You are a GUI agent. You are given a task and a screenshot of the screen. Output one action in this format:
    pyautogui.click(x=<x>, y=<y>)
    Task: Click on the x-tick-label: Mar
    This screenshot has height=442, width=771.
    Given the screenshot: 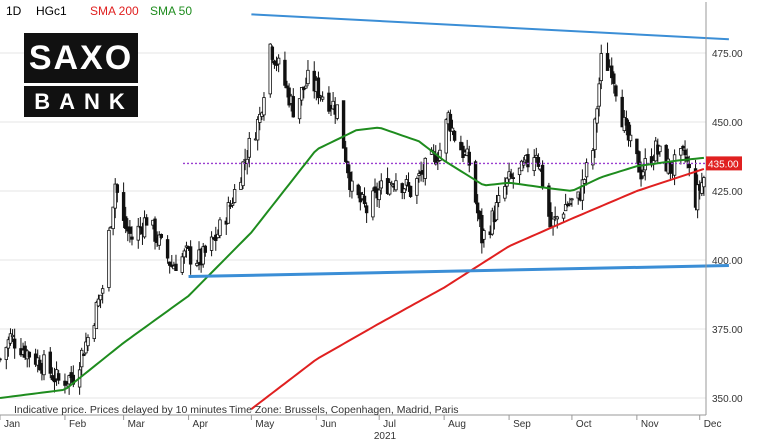 What is the action you would take?
    pyautogui.click(x=137, y=424)
    